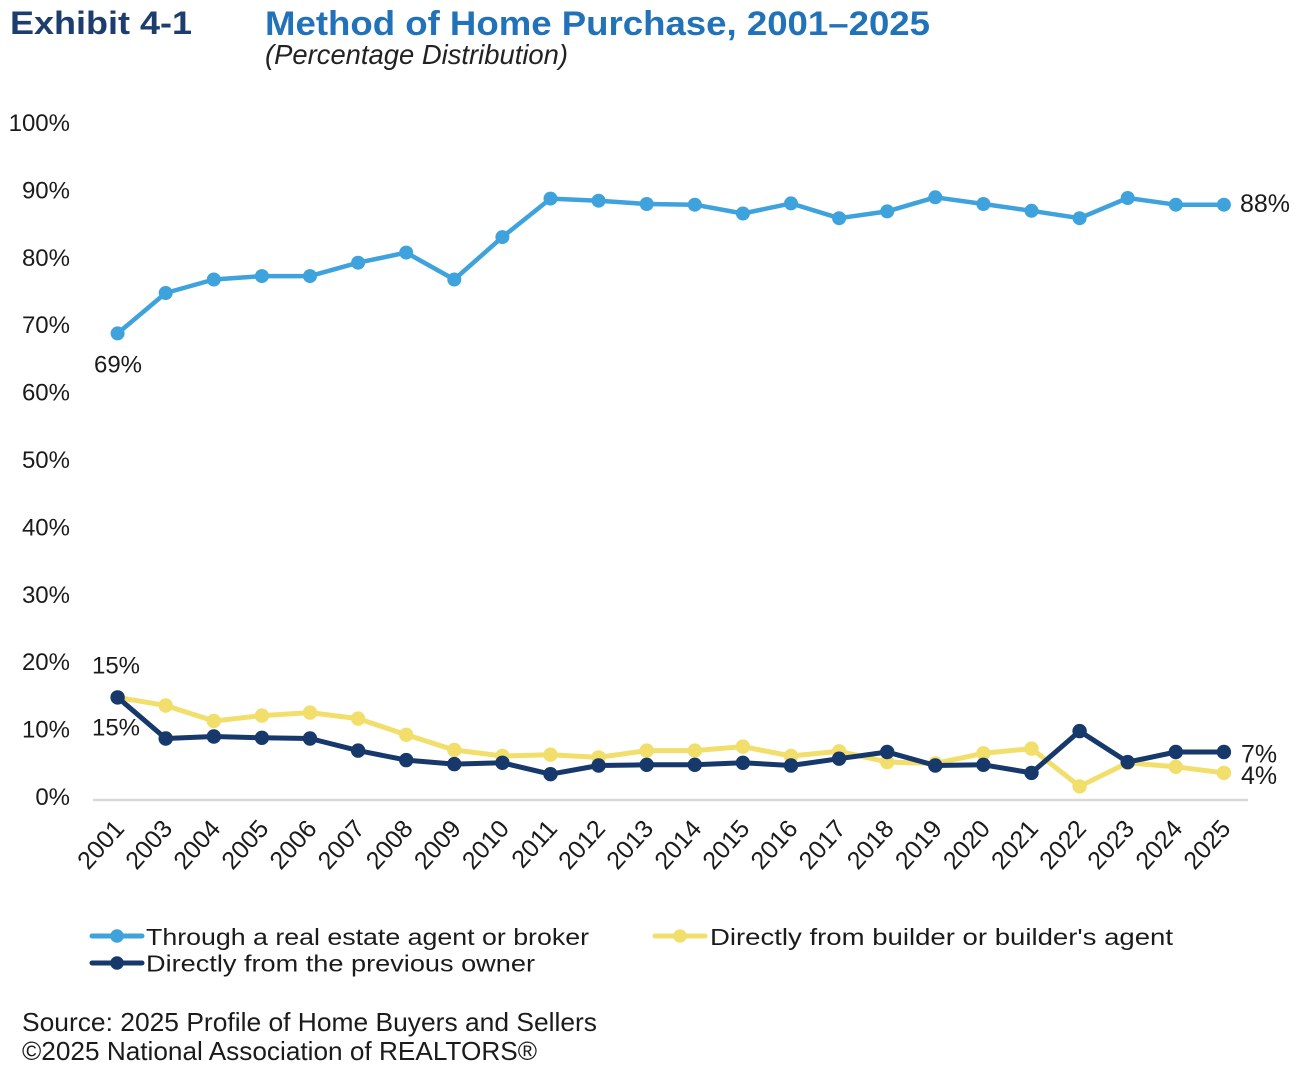 This screenshot has width=1300, height=1088. What do you see at coordinates (1111, 845) in the screenshot?
I see `svg-text: 2023` at bounding box center [1111, 845].